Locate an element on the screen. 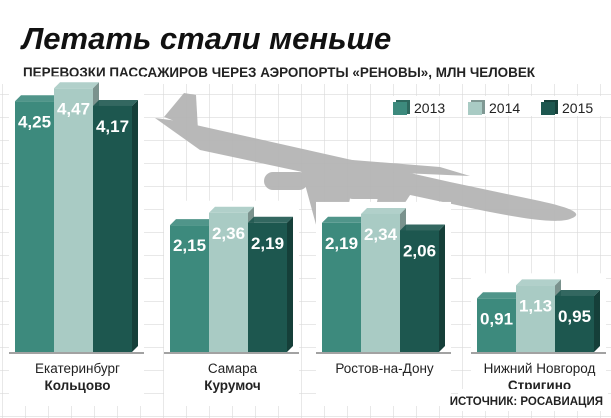  category-label-city: Самара is located at coordinates (233, 368).